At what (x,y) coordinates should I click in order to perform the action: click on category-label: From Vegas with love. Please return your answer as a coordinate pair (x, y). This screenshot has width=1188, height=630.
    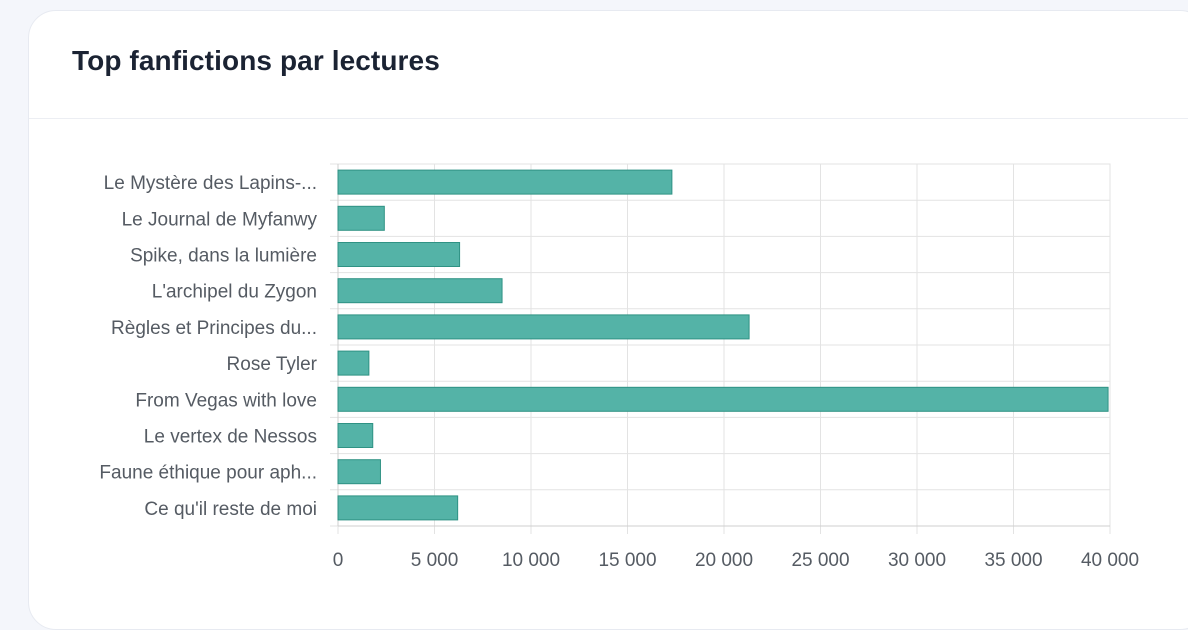
    Looking at the image, I should click on (226, 400).